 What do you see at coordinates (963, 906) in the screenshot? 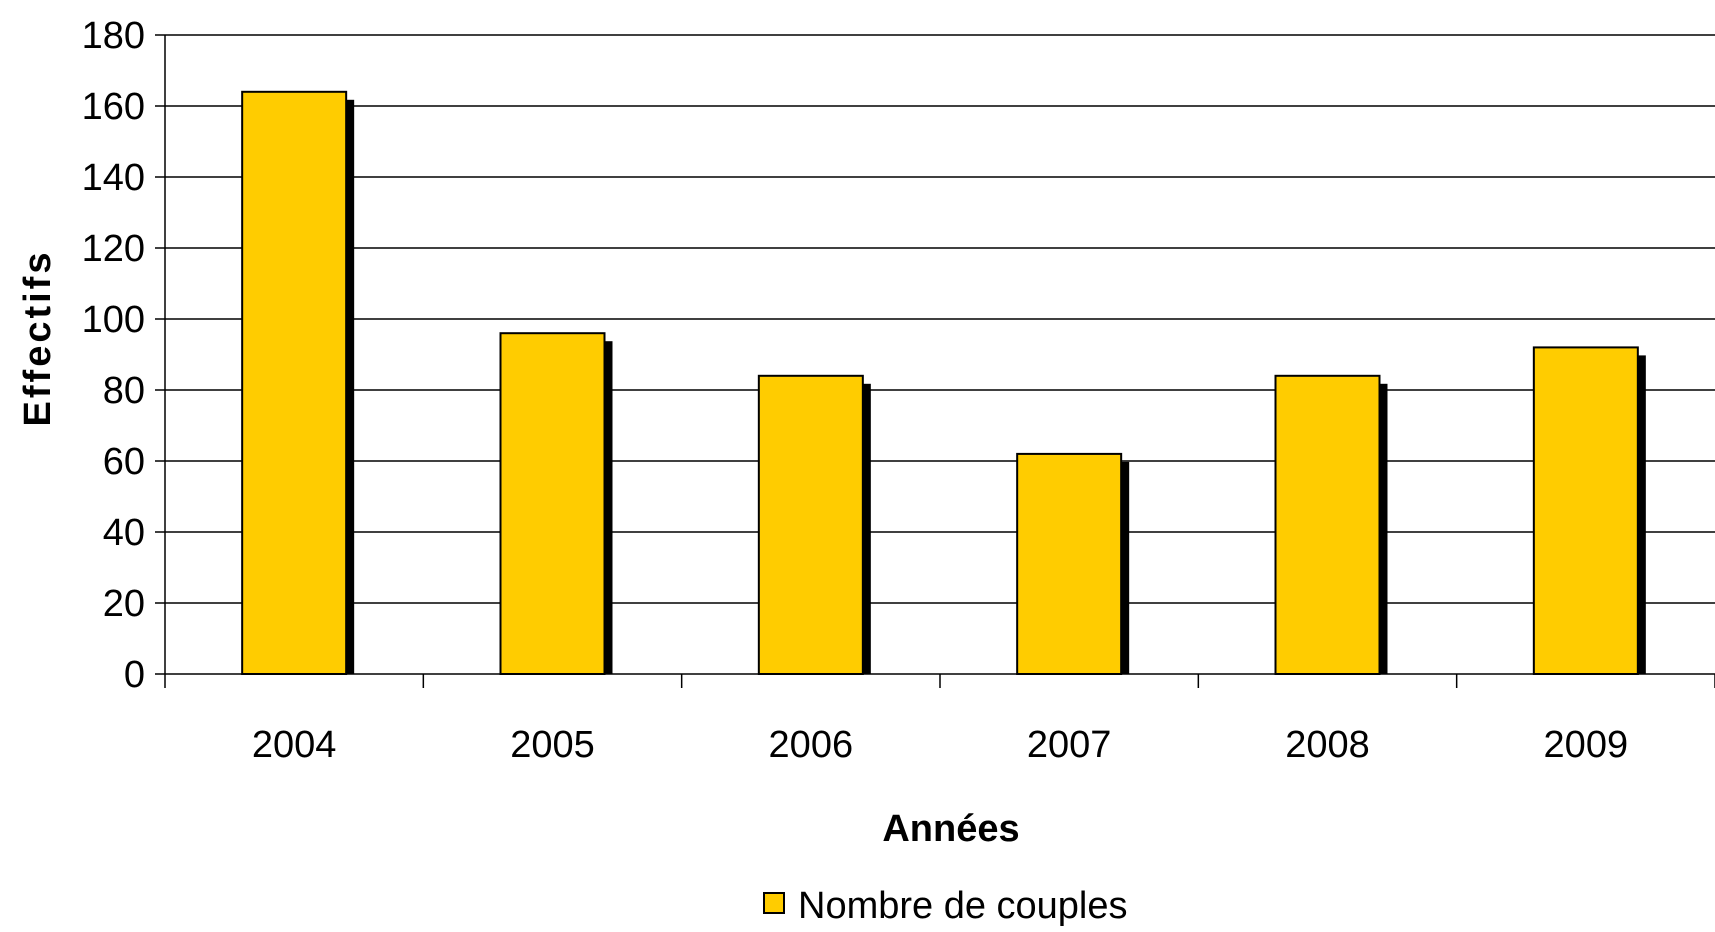
I see `legend-label: Nombre de couples` at bounding box center [963, 906].